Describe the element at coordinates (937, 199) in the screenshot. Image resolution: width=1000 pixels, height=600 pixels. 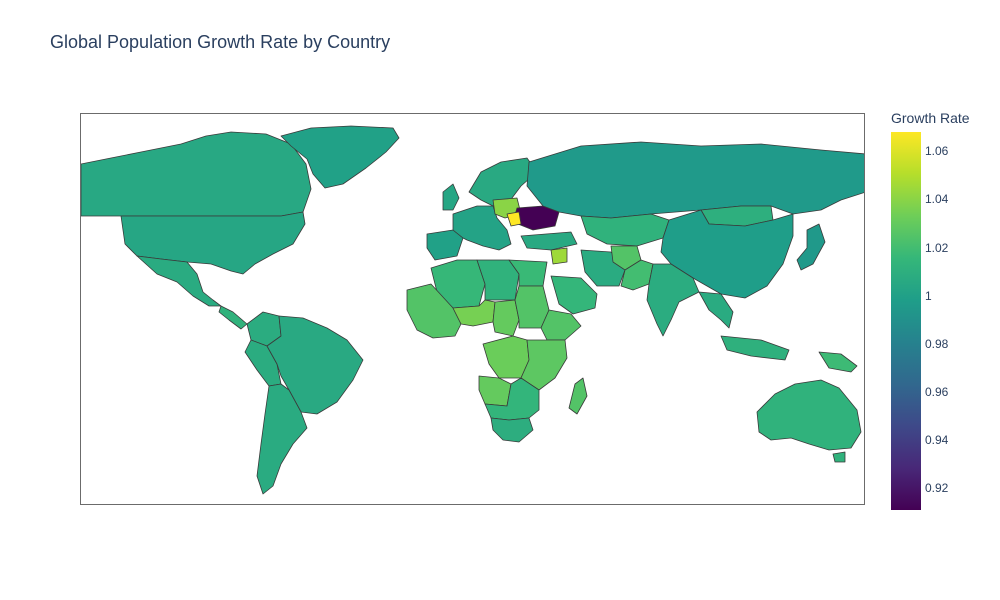
I see `colorbar-tick-label: 1.04` at that location.